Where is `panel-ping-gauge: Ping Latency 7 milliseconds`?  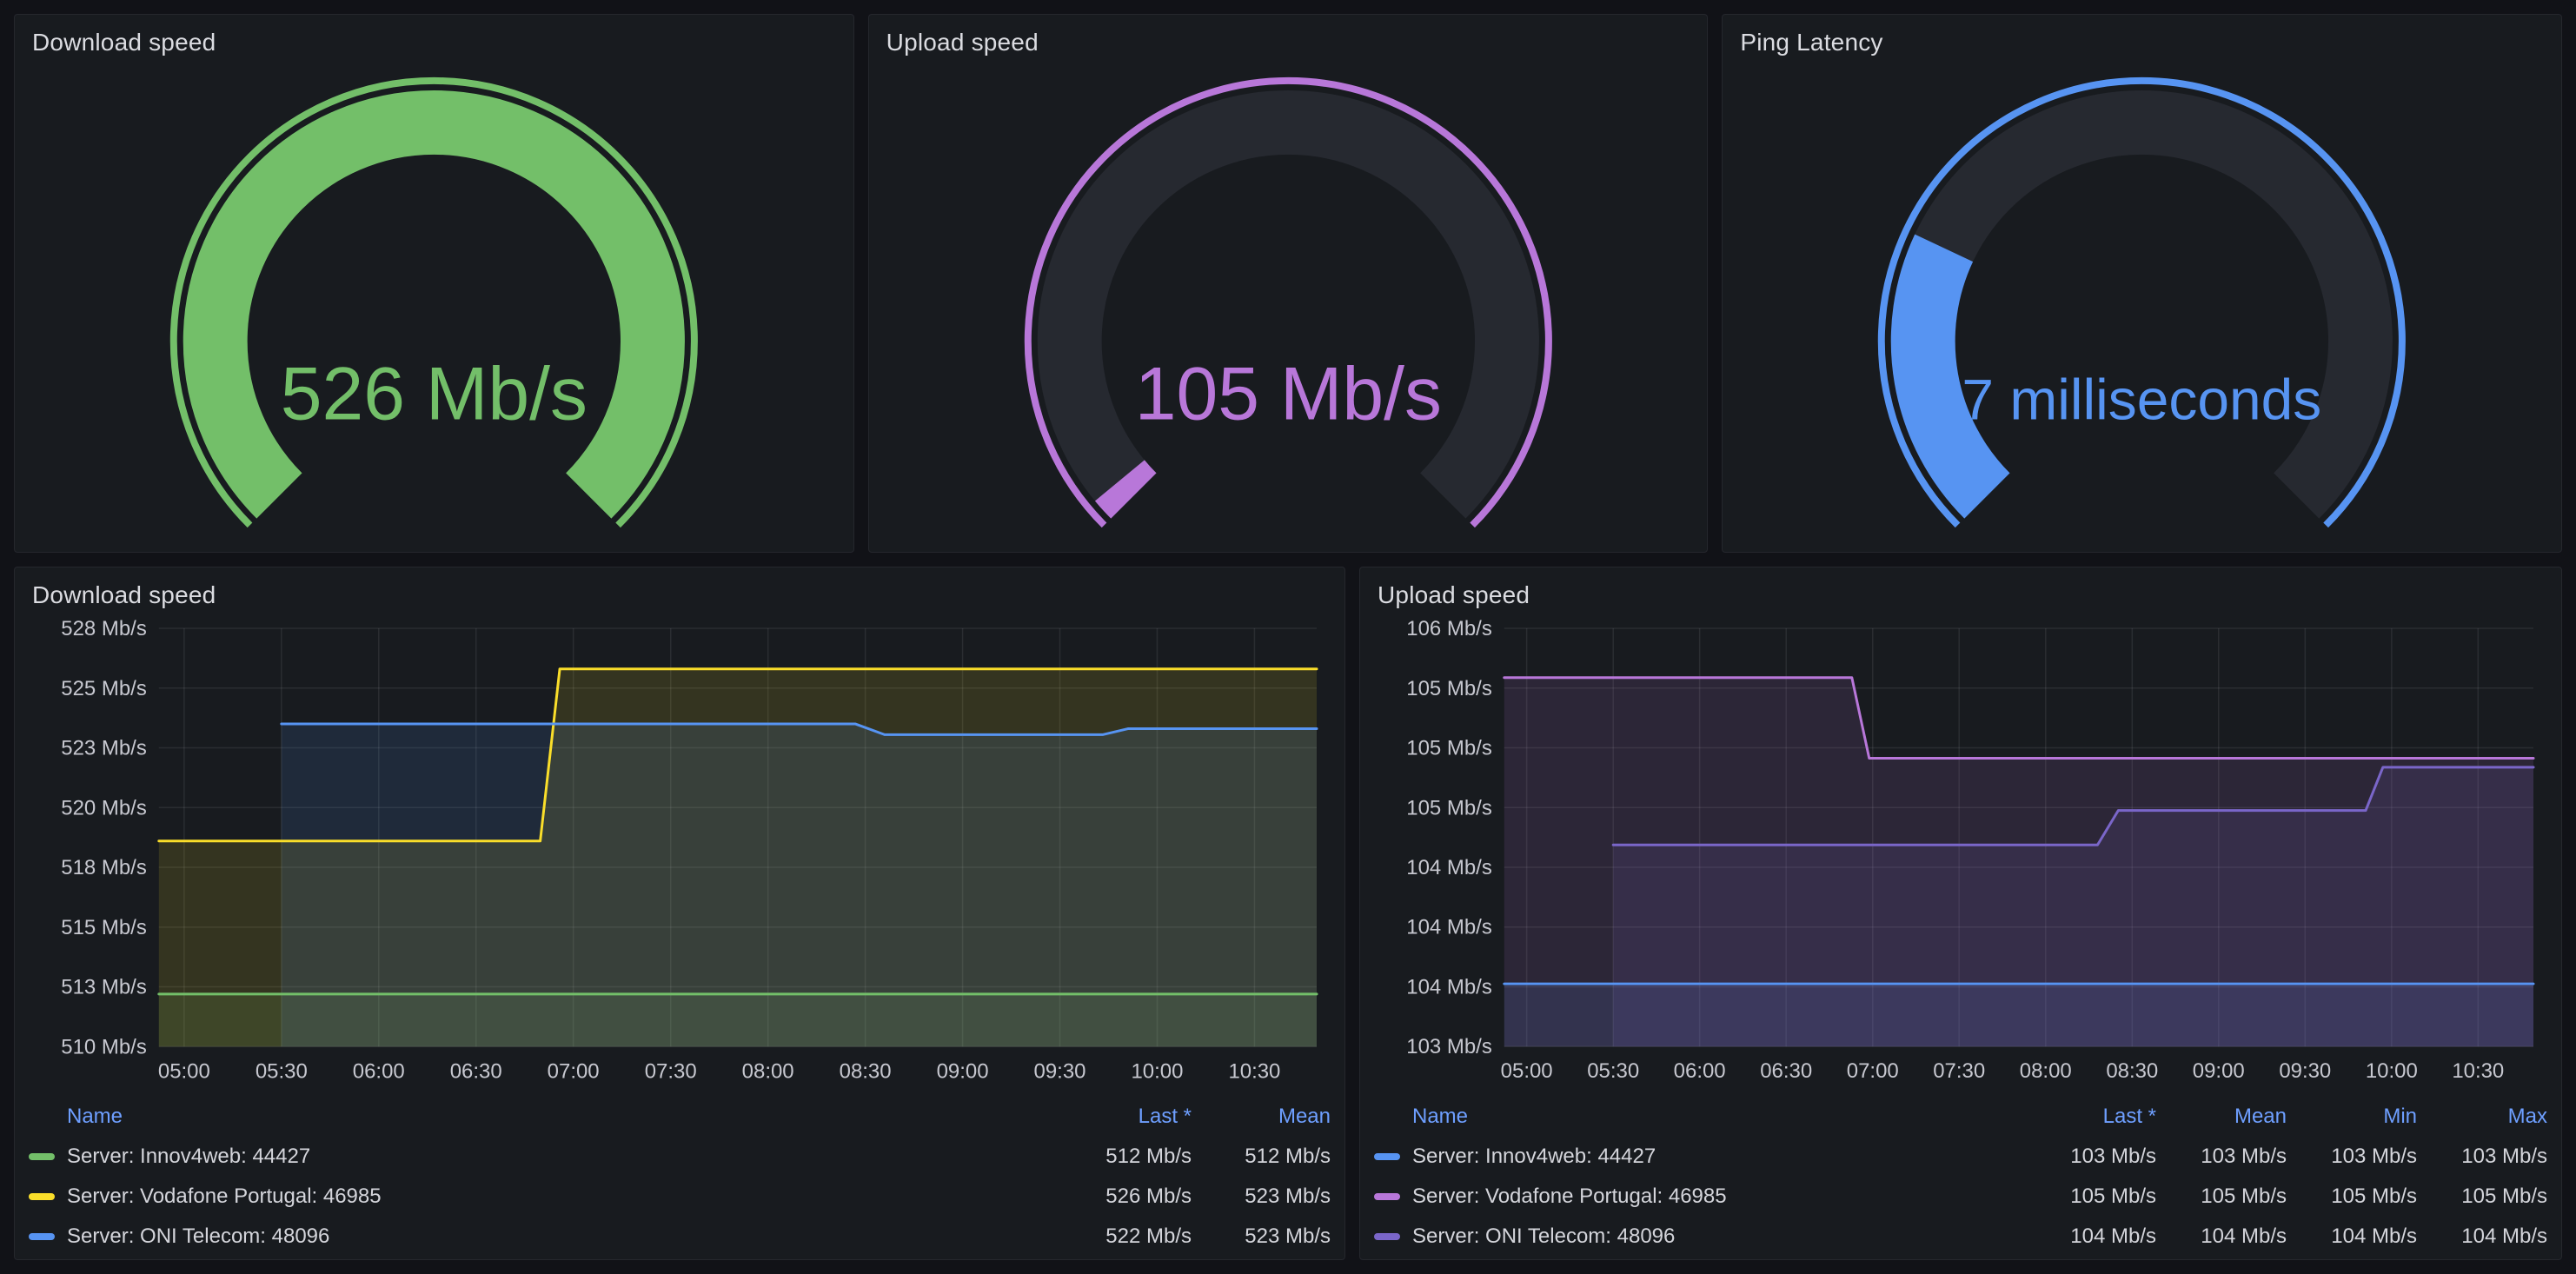 panel-ping-gauge: Ping Latency 7 milliseconds is located at coordinates (2142, 283).